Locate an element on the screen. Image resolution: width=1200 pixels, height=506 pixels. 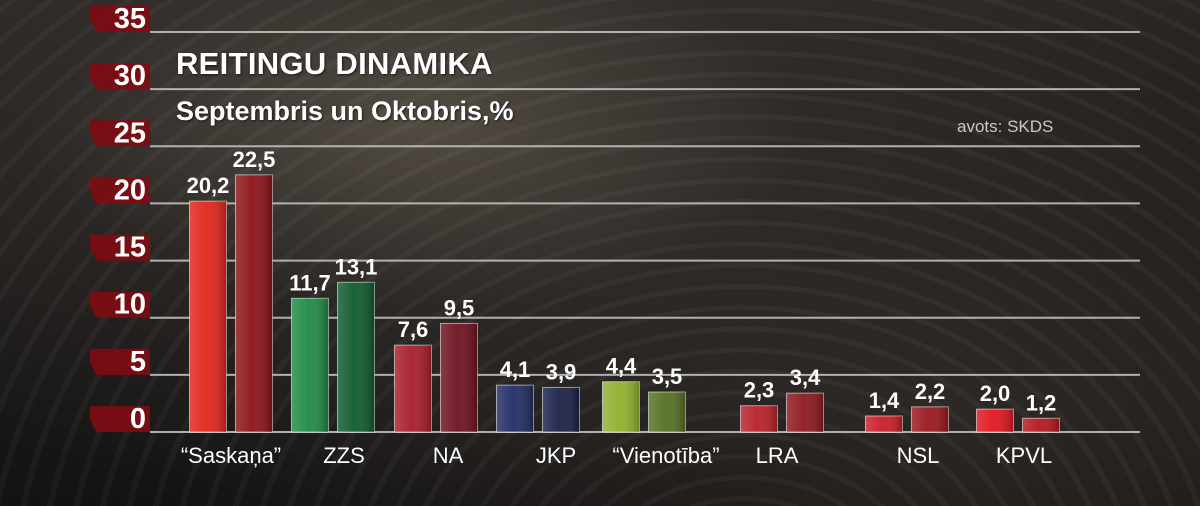
y-tick-label: 10 is located at coordinates (130, 305).